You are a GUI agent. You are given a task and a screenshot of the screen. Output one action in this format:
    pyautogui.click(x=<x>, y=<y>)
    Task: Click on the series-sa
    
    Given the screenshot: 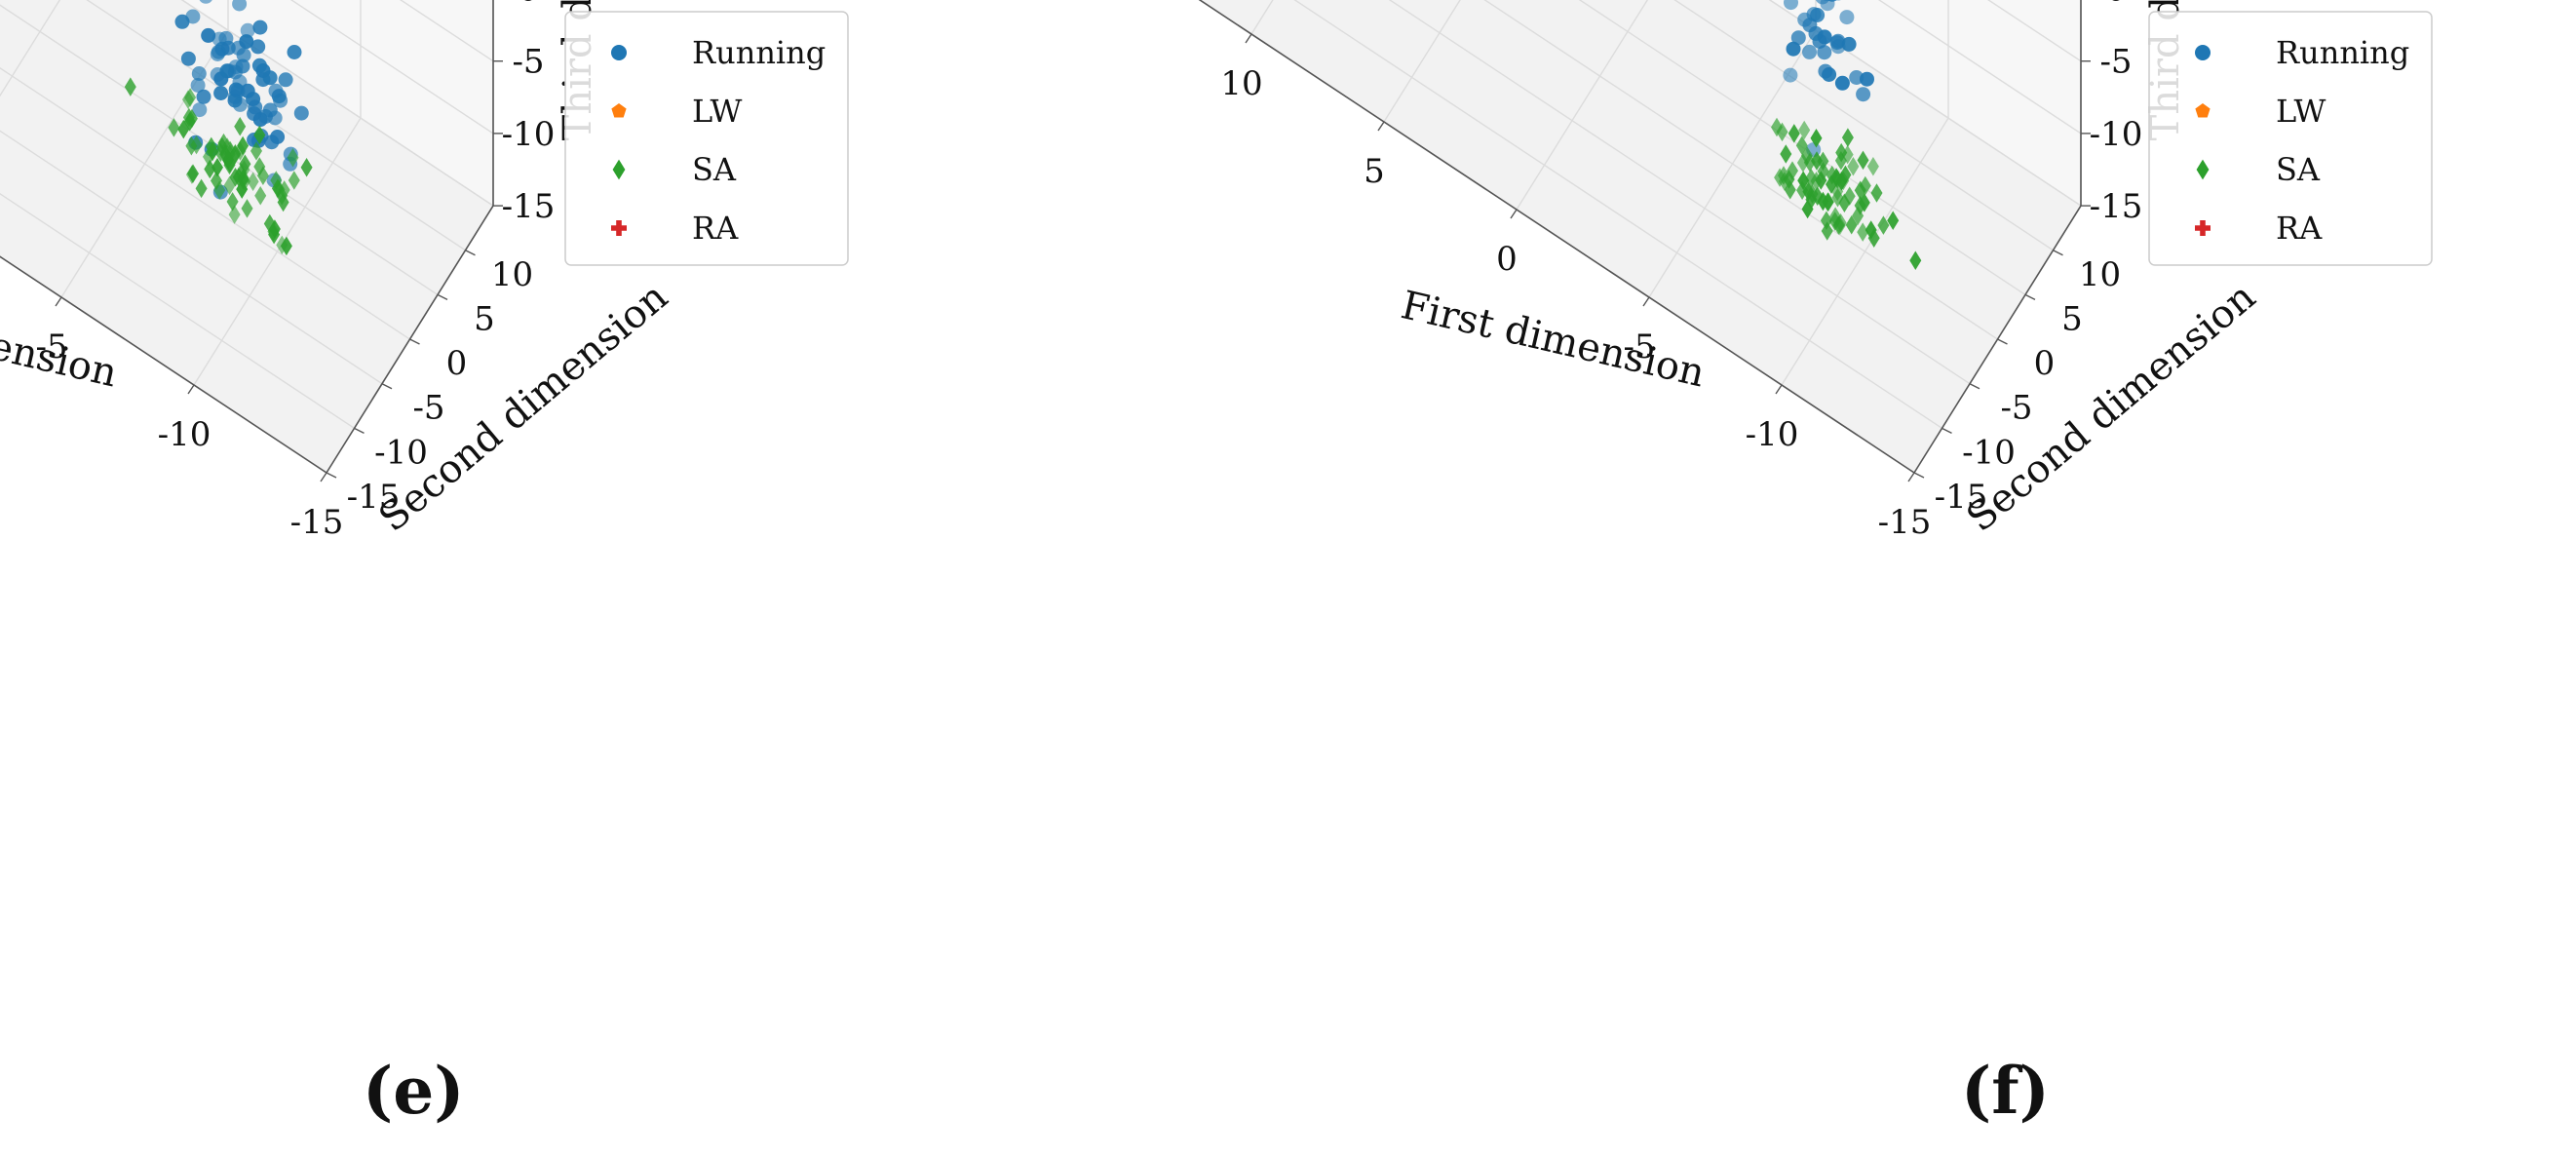 What is the action you would take?
    pyautogui.click(x=1846, y=194)
    